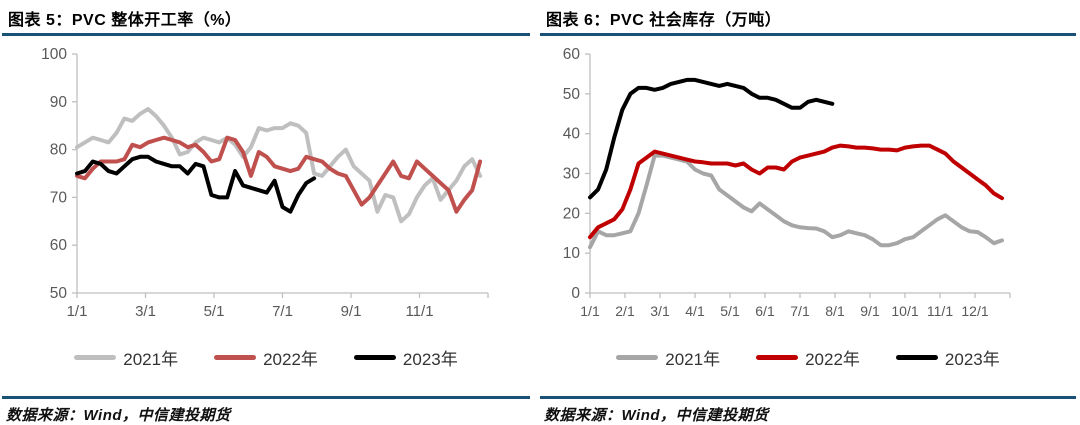 This screenshot has height=425, width=1080. What do you see at coordinates (572, 174) in the screenshot?
I see `svg-text: 30` at bounding box center [572, 174].